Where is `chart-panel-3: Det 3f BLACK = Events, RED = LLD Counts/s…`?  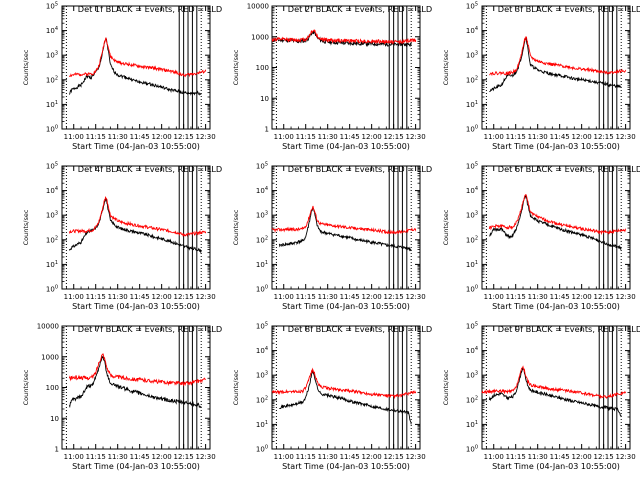 chart-panel-3: Det 3f BLACK = Events, RED = LLD Counts/s… is located at coordinates (541, 77).